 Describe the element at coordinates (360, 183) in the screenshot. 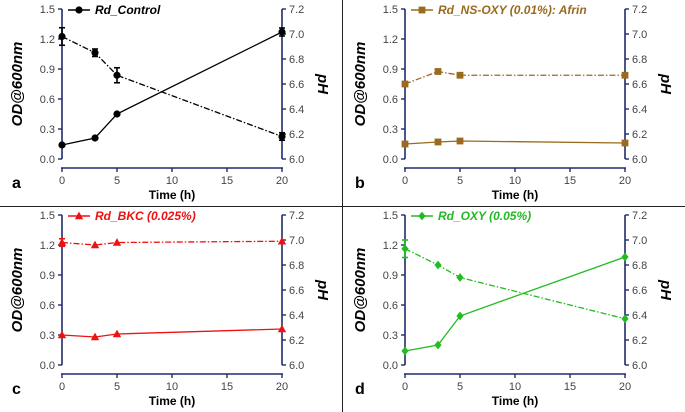

I see `panel-label: b` at that location.